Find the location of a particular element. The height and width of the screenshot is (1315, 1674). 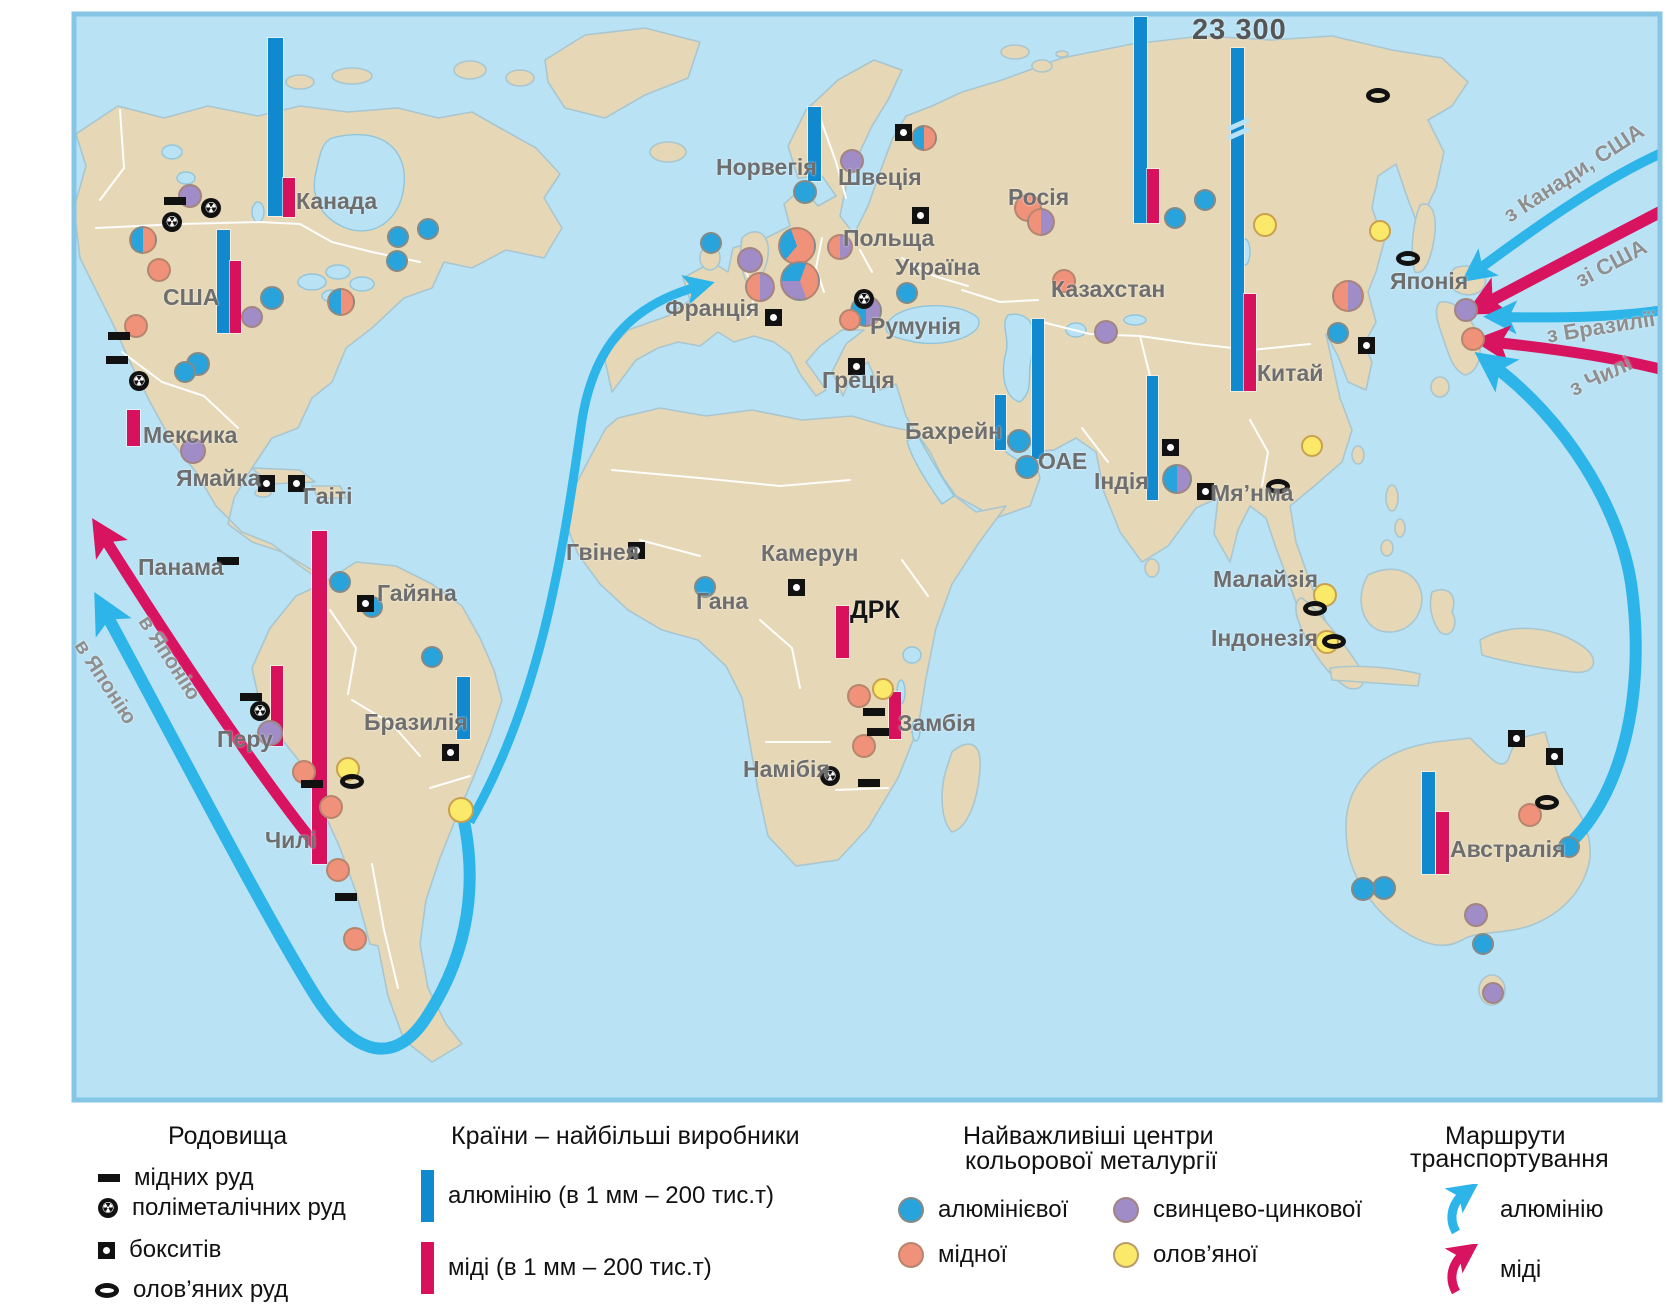

tin-center-icon is located at coordinates (1126, 1255).